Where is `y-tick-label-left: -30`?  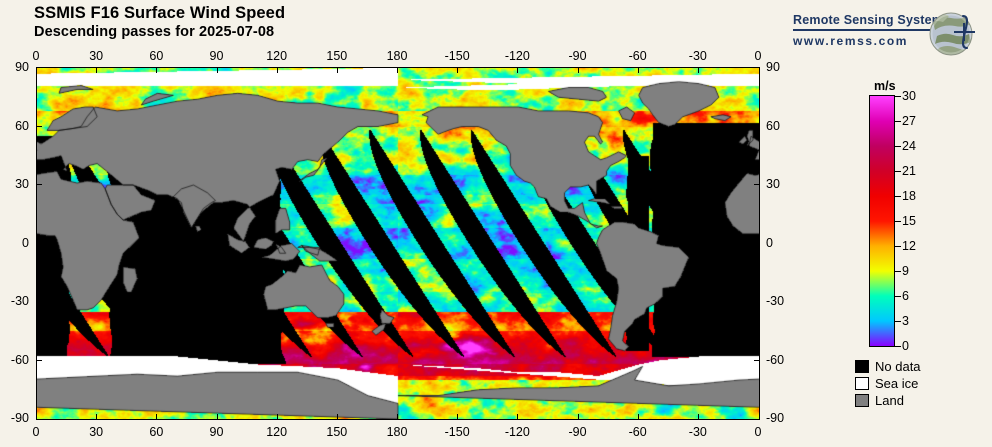 y-tick-label-left: -30 is located at coordinates (19, 301).